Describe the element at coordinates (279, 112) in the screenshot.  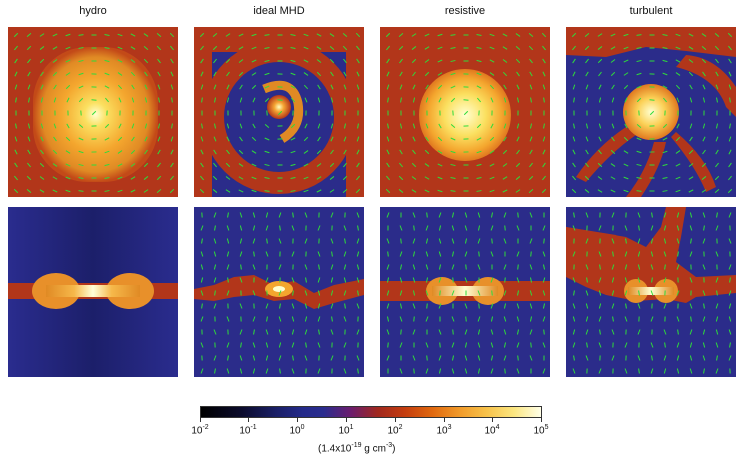
I see `panel-ideal-mhd-face-on` at that location.